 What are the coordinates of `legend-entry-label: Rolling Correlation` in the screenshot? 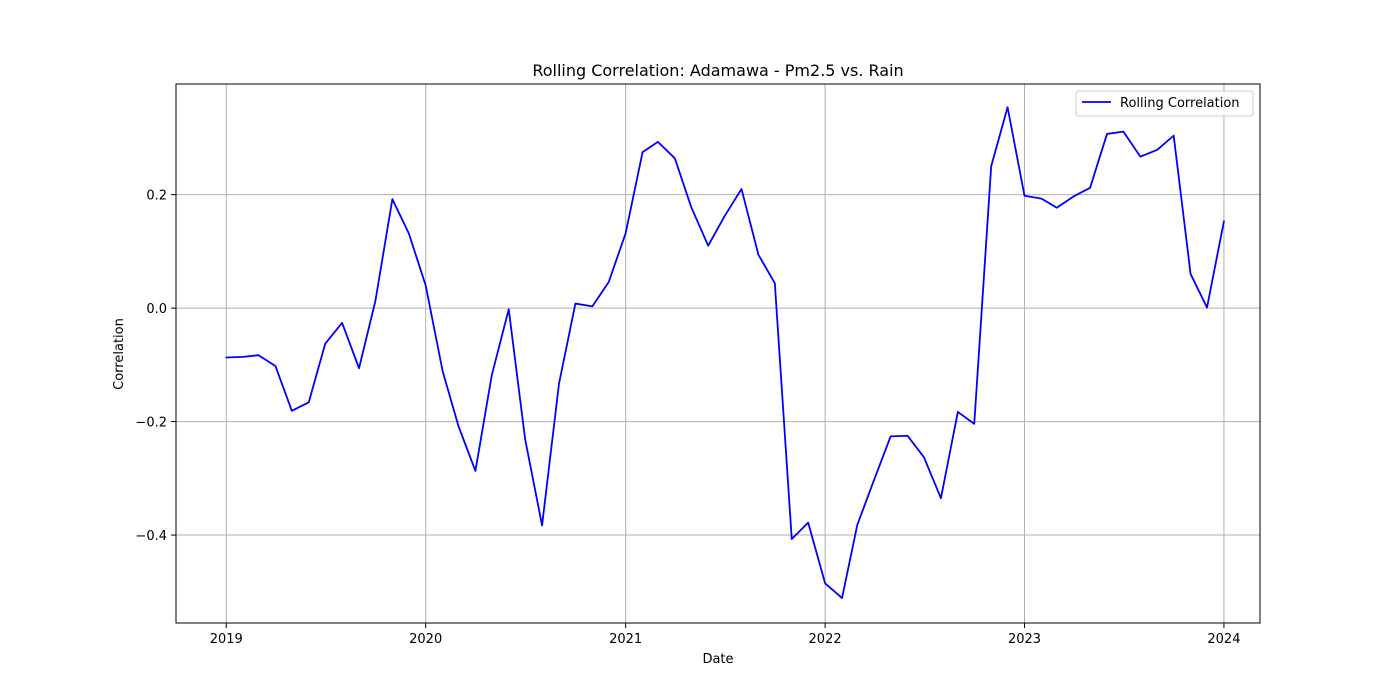 It's located at (1180, 103).